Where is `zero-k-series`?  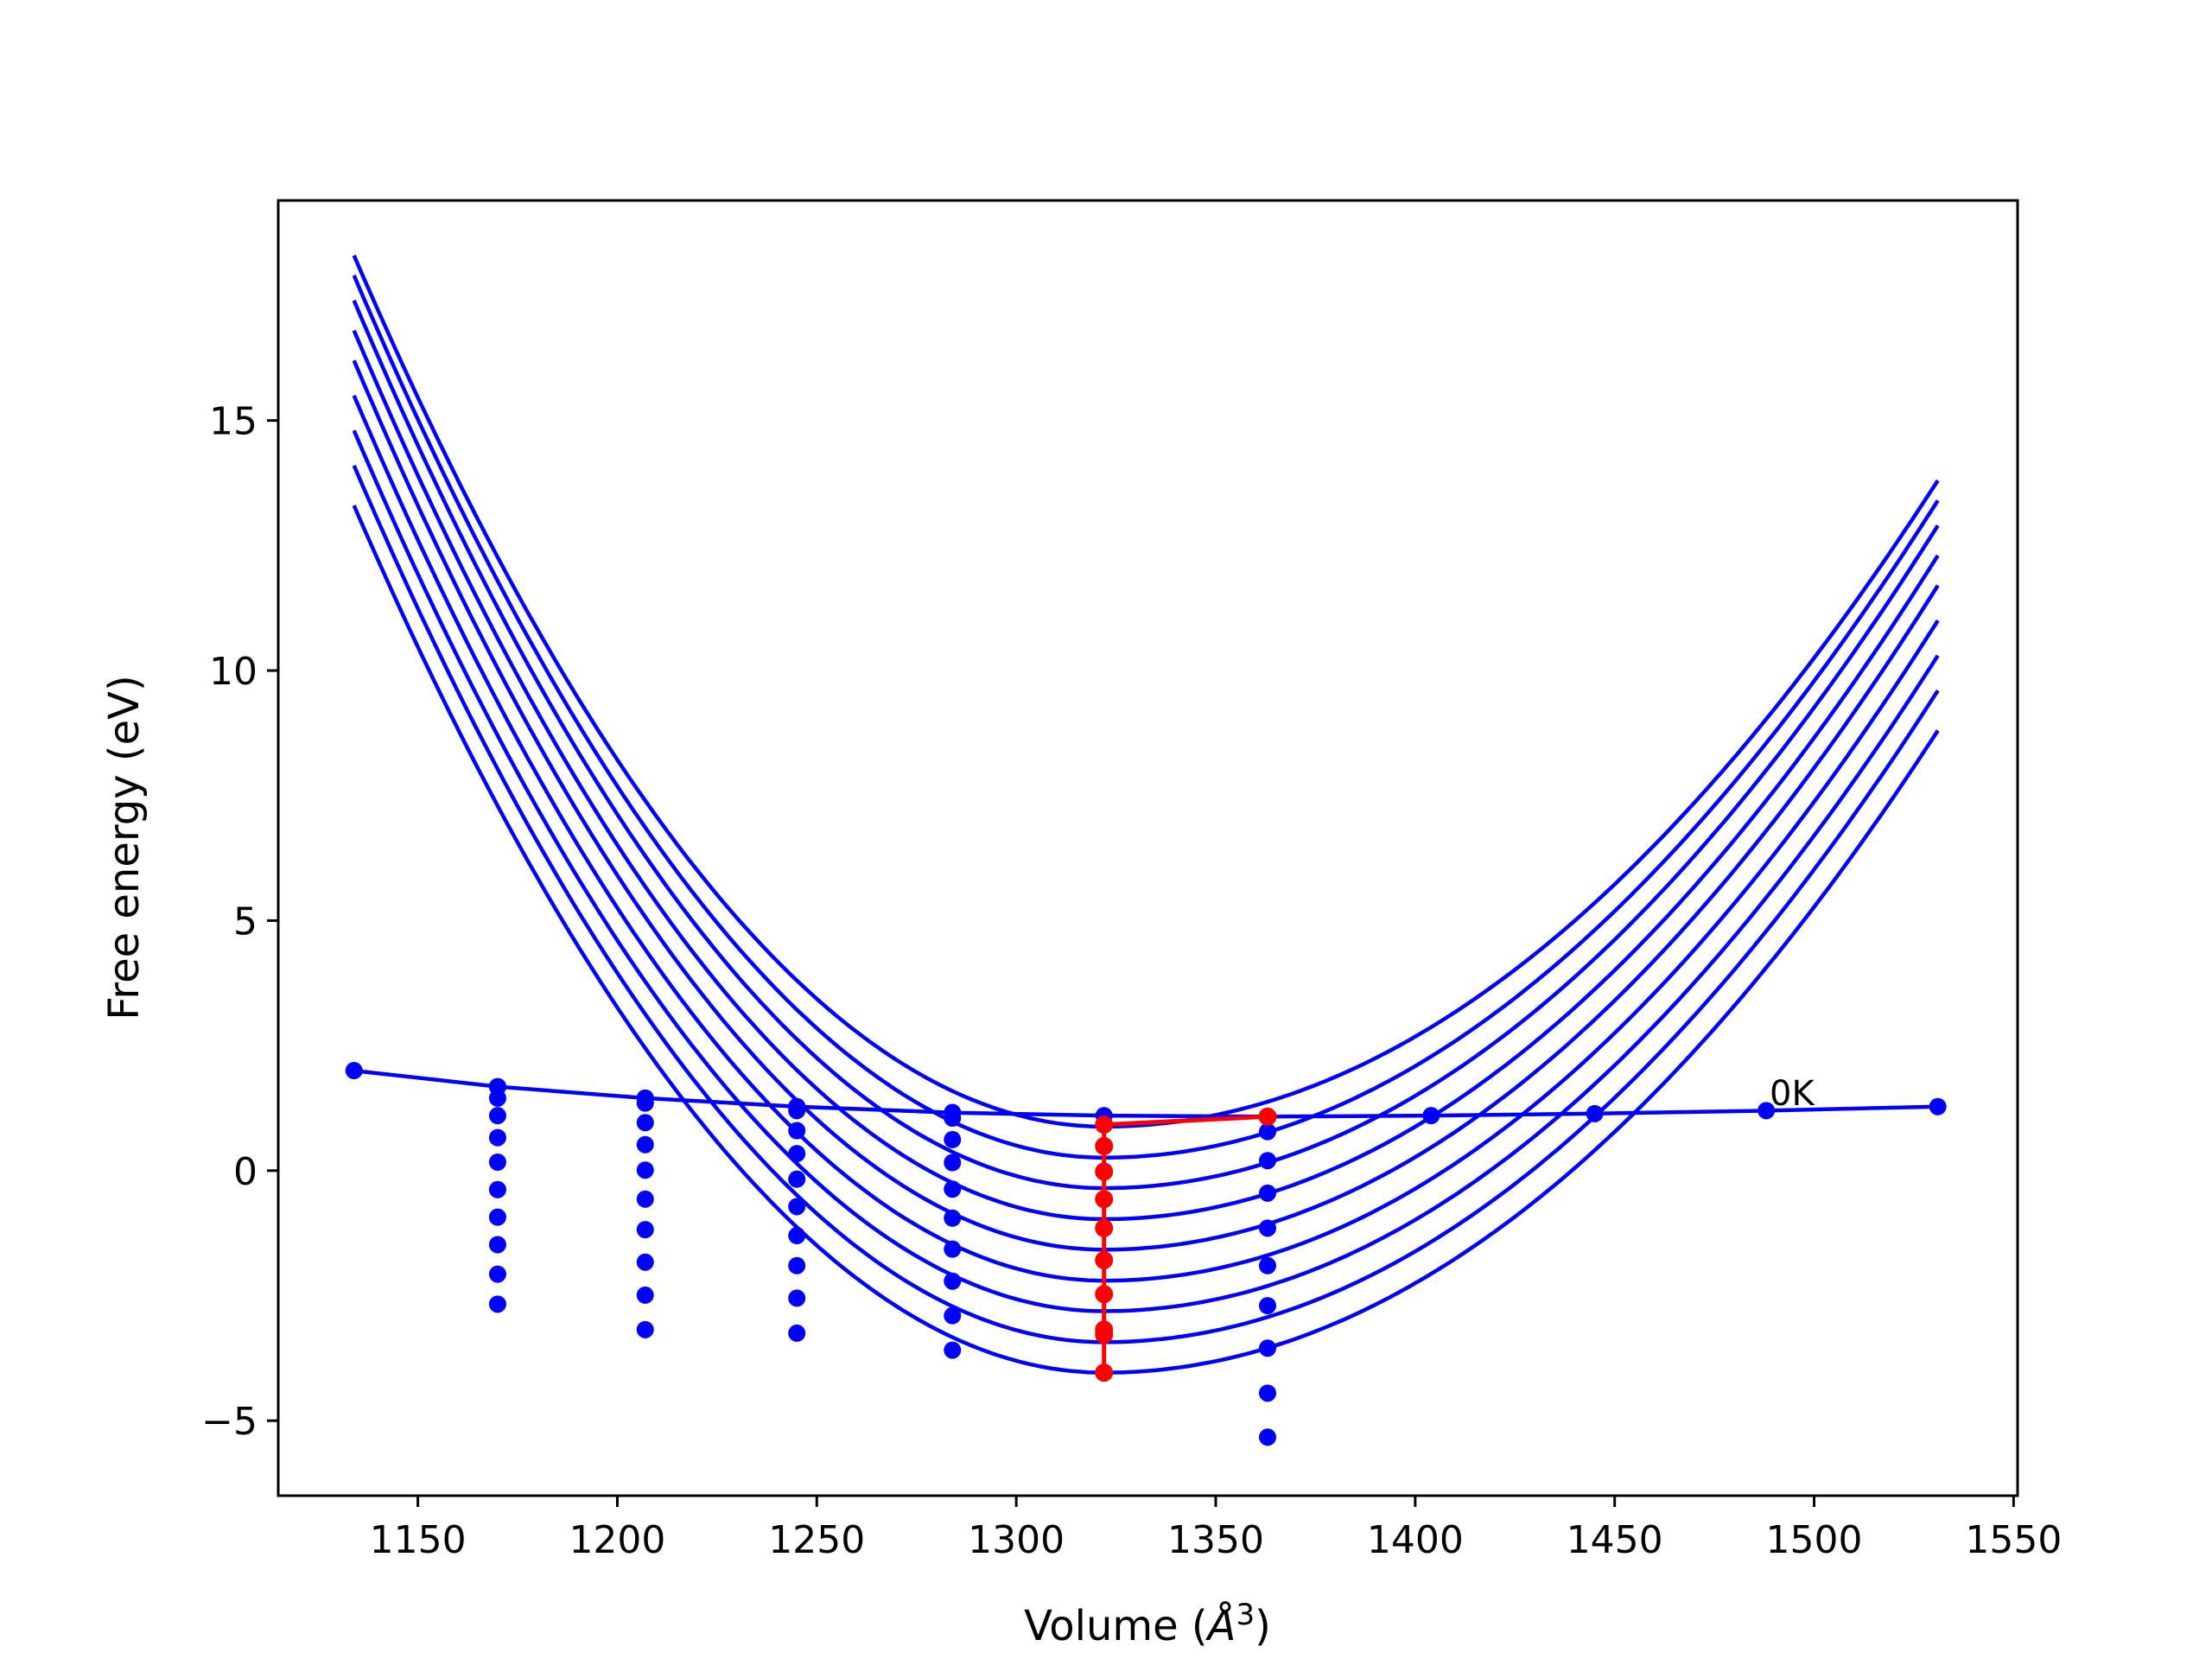 zero-k-series is located at coordinates (1146, 1094).